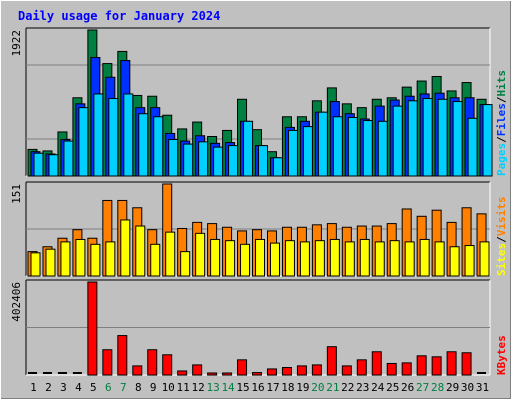 The image size is (512, 400). I want to click on x-tick-label: 10, so click(168, 387).